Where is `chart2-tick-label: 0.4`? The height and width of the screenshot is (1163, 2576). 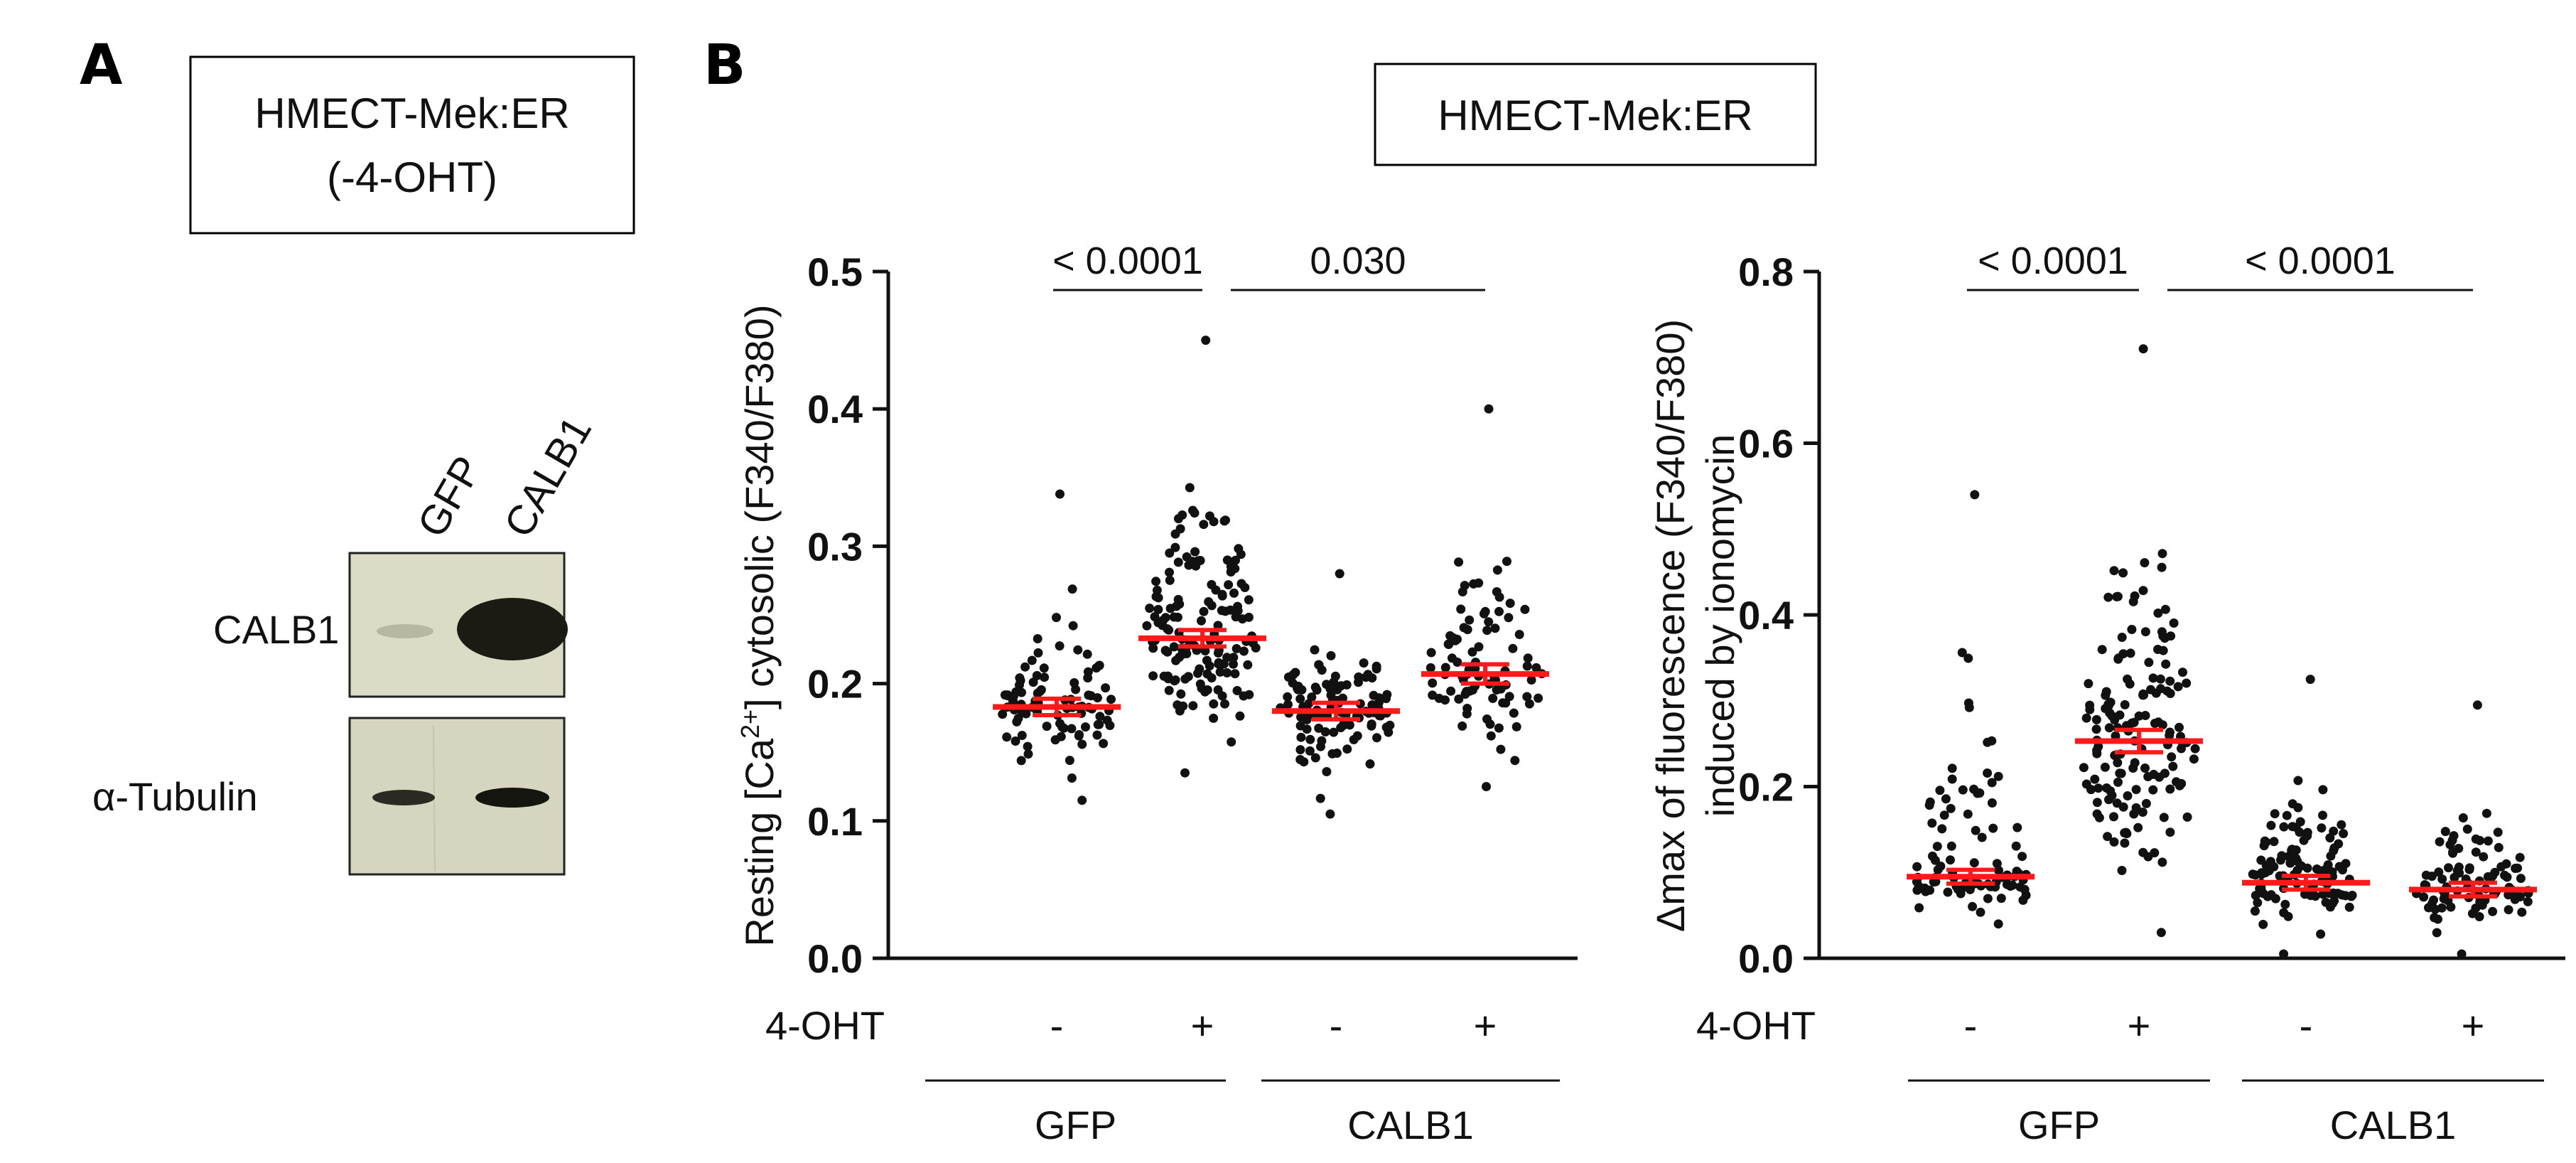 chart2-tick-label: 0.4 is located at coordinates (1766, 615).